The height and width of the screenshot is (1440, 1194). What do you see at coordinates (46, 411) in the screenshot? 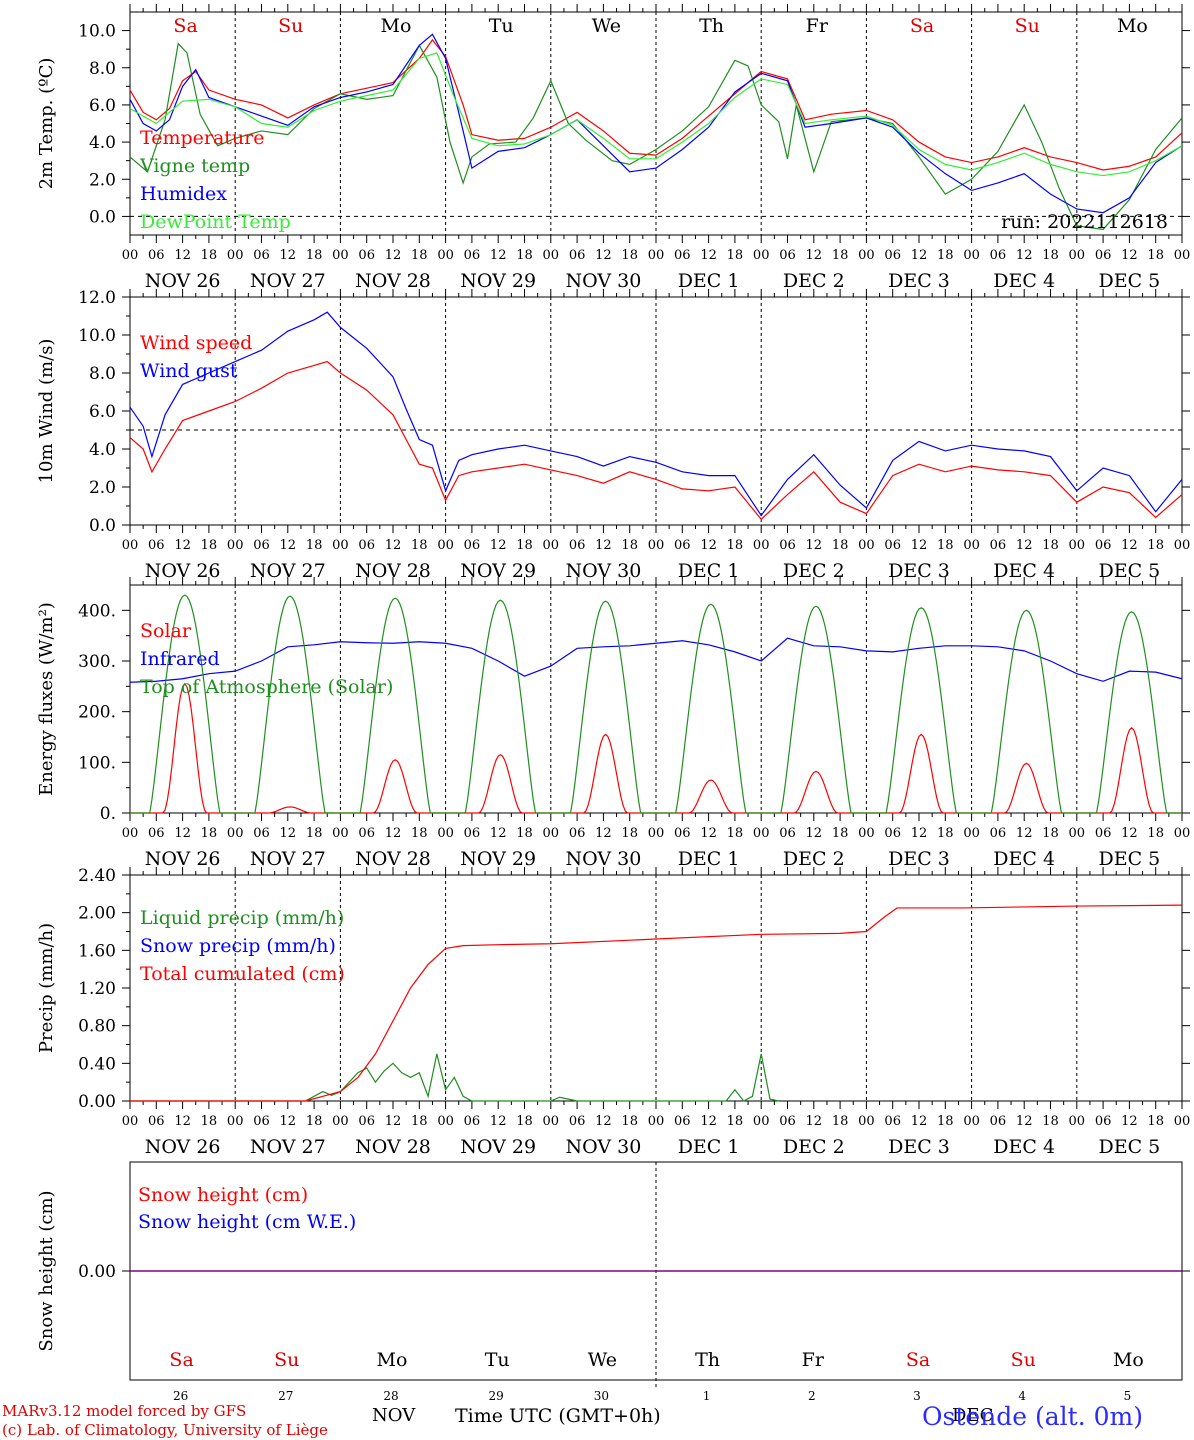
I see `y-axis-label: 10m Wind (m/s)` at bounding box center [46, 411].